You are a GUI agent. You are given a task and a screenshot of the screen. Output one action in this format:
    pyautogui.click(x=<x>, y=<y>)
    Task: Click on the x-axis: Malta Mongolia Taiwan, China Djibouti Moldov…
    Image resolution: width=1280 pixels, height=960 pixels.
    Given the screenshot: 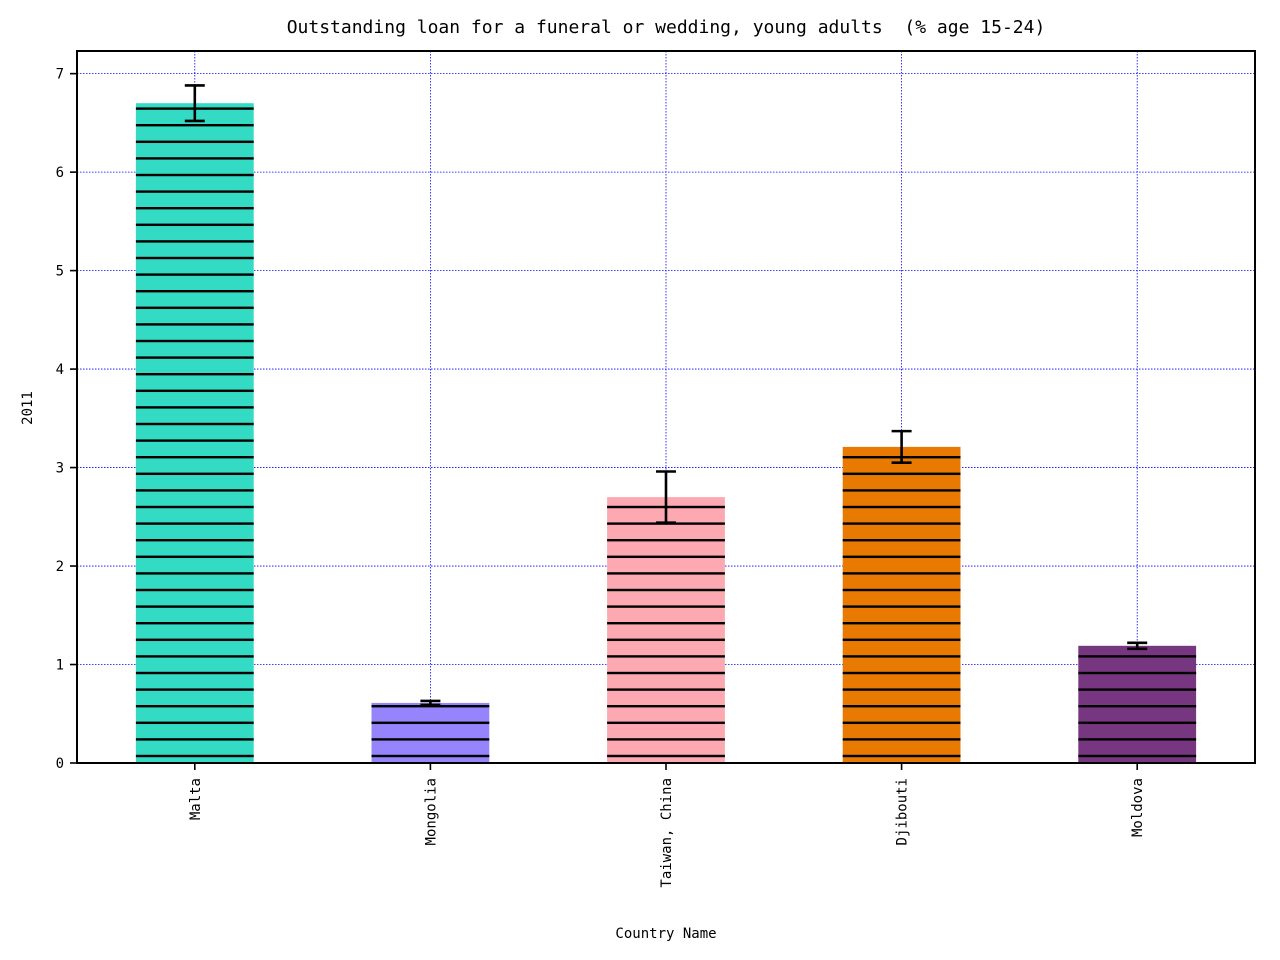 What is the action you would take?
    pyautogui.click(x=667, y=825)
    